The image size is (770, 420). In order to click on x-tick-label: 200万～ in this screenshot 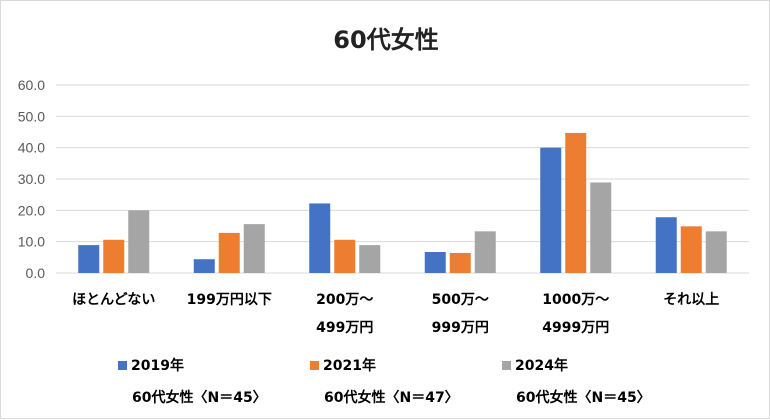, I will do `click(344, 300)`.